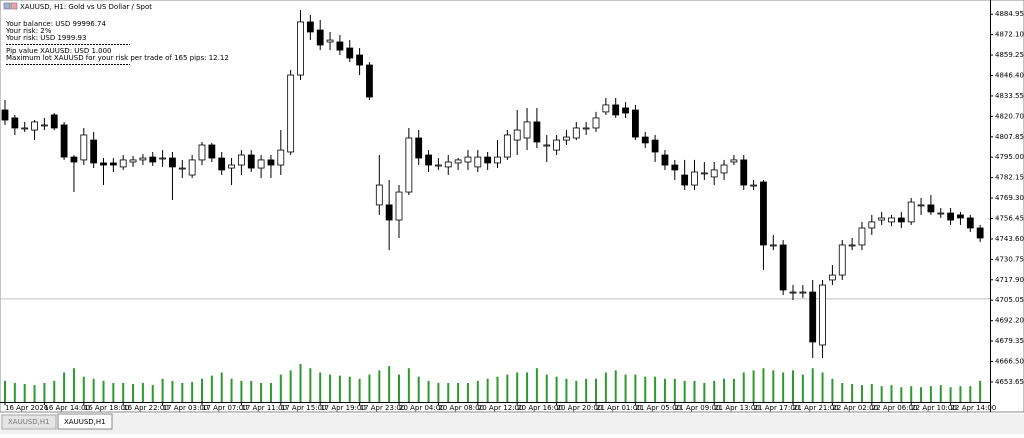 Image resolution: width=1024 pixels, height=438 pixels. What do you see at coordinates (422, 408) in the screenshot?
I see `x-tick-label: 20 Apr 04:00` at bounding box center [422, 408].